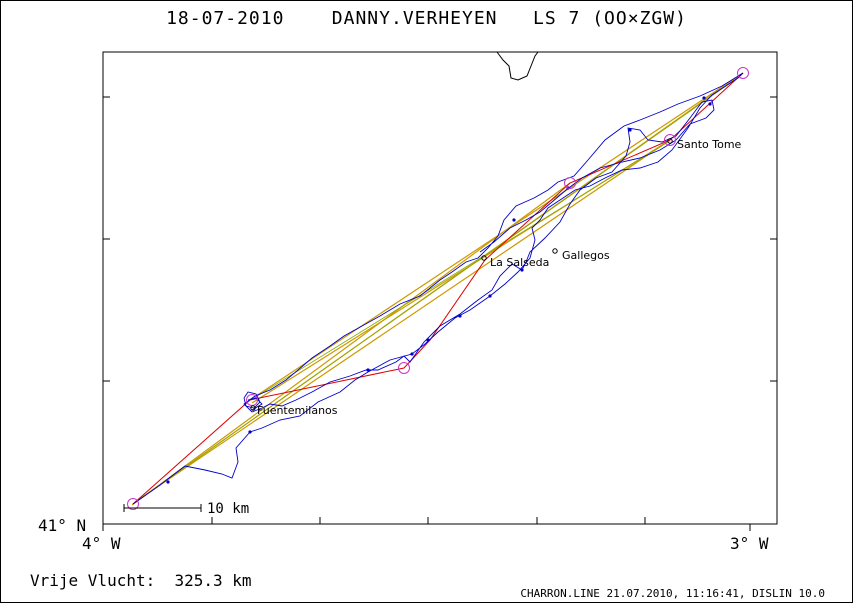 The width and height of the screenshot is (853, 603). I want to click on place-label-fuentemilanos: Fuentemilanos, so click(297, 410).